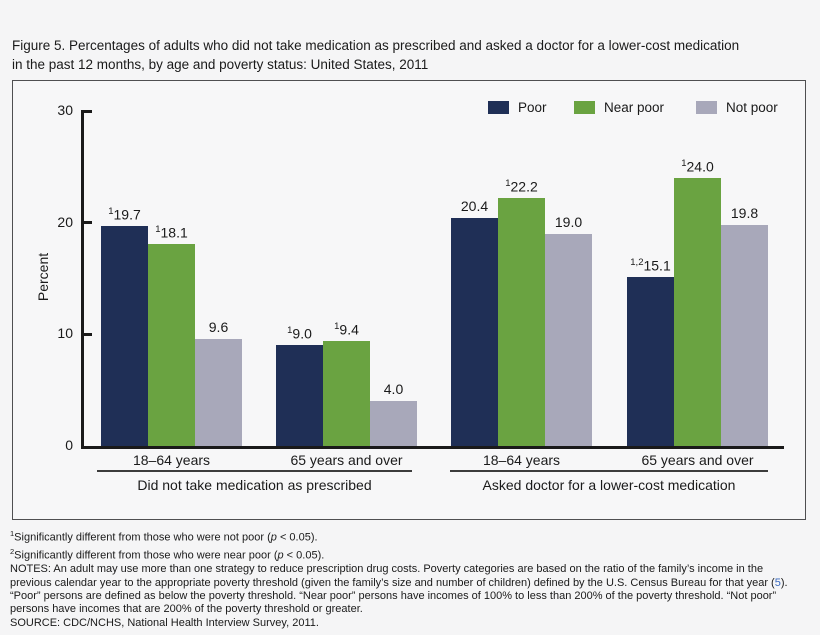 This screenshot has width=820, height=635. I want to click on legend-item-near-poor: Near poor, so click(619, 107).